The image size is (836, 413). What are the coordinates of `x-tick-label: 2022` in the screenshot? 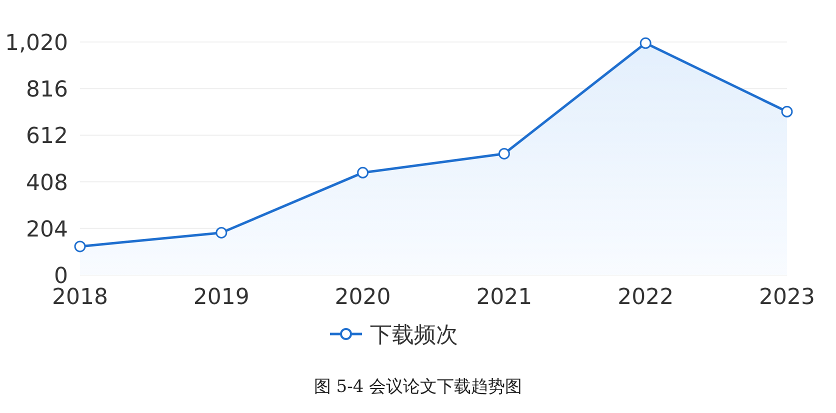 It's located at (646, 297).